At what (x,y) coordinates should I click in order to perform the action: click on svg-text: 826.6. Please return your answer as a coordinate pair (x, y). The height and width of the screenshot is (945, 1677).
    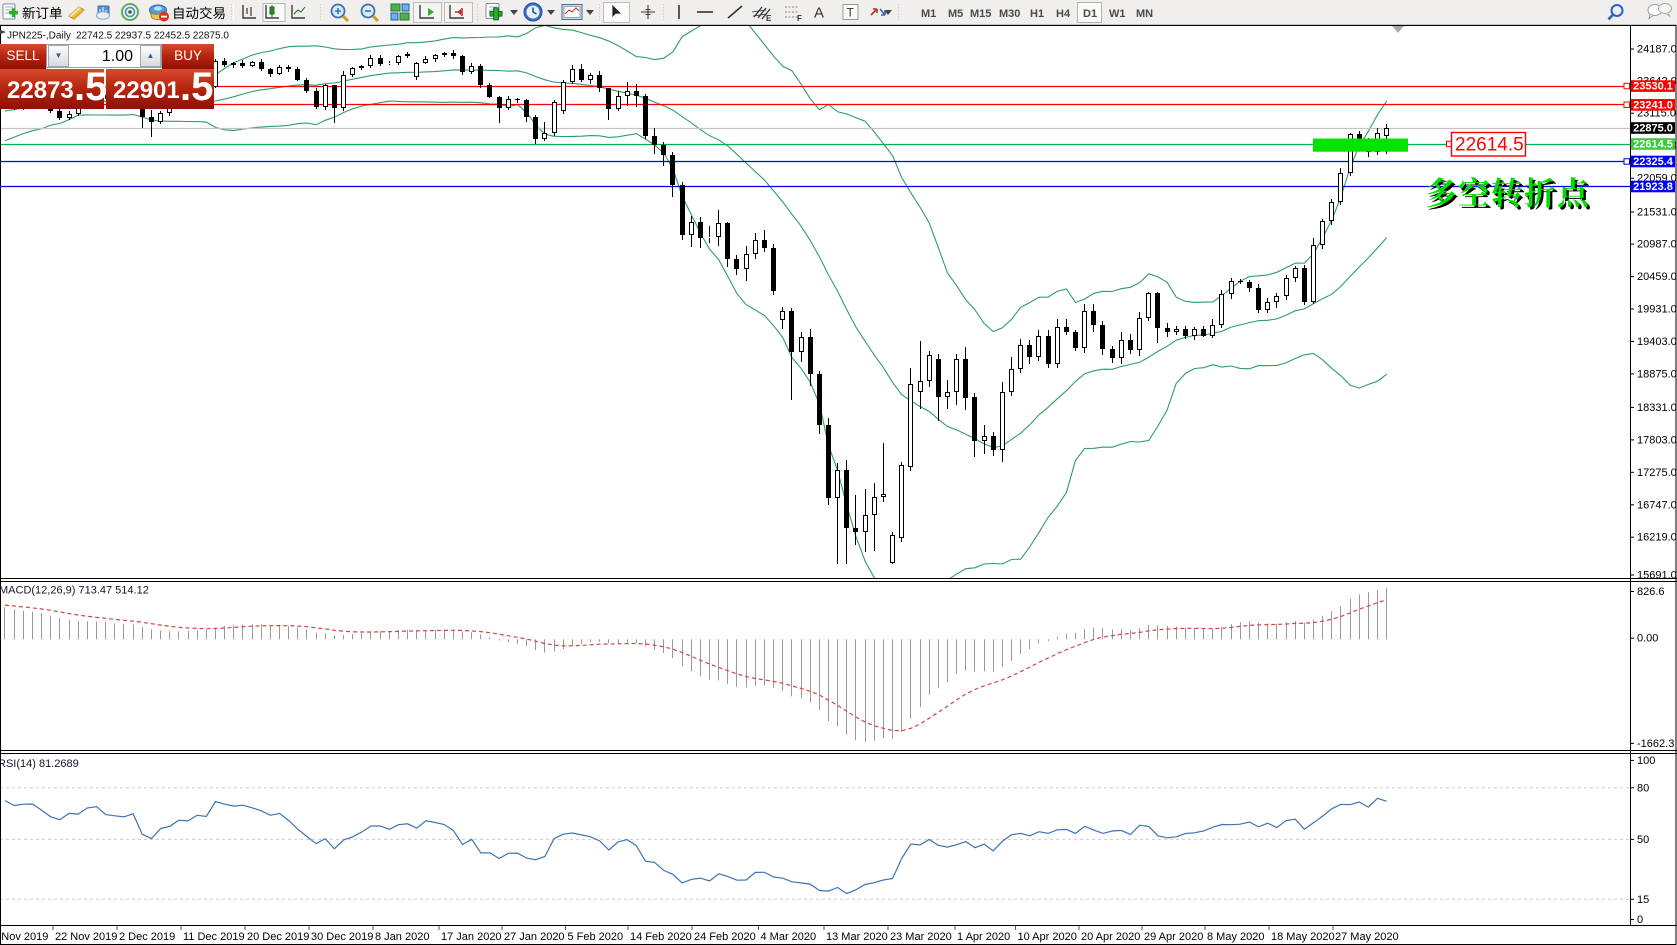
    Looking at the image, I should click on (1651, 592).